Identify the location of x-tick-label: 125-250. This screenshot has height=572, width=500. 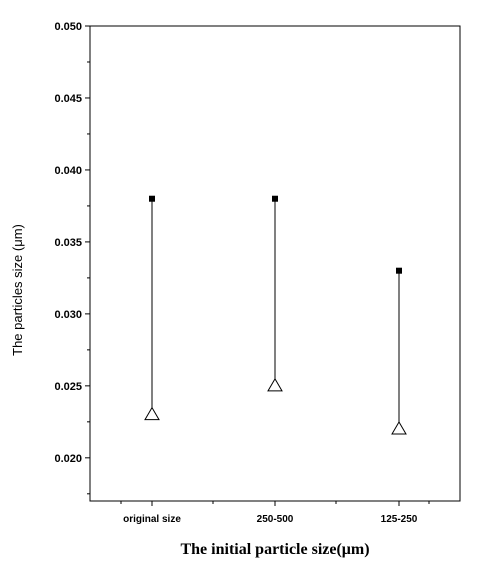
(399, 519).